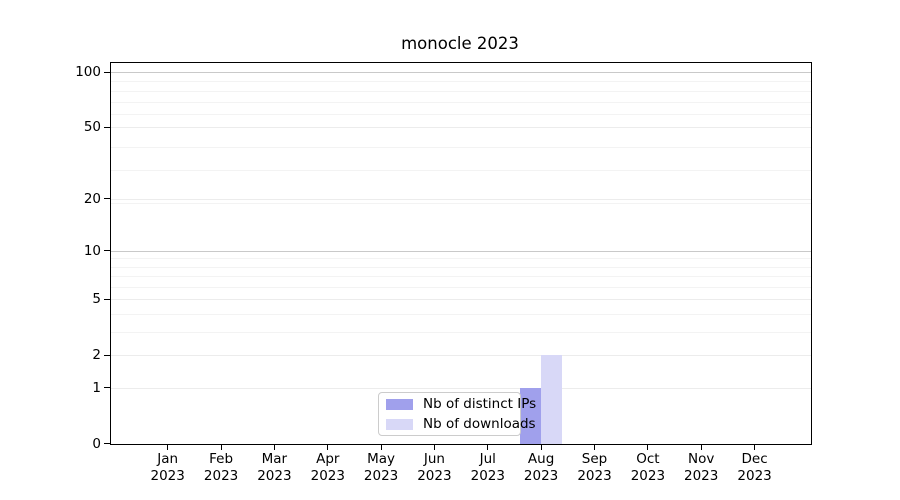  What do you see at coordinates (96, 387) in the screenshot?
I see `y-tick-label: 1` at bounding box center [96, 387].